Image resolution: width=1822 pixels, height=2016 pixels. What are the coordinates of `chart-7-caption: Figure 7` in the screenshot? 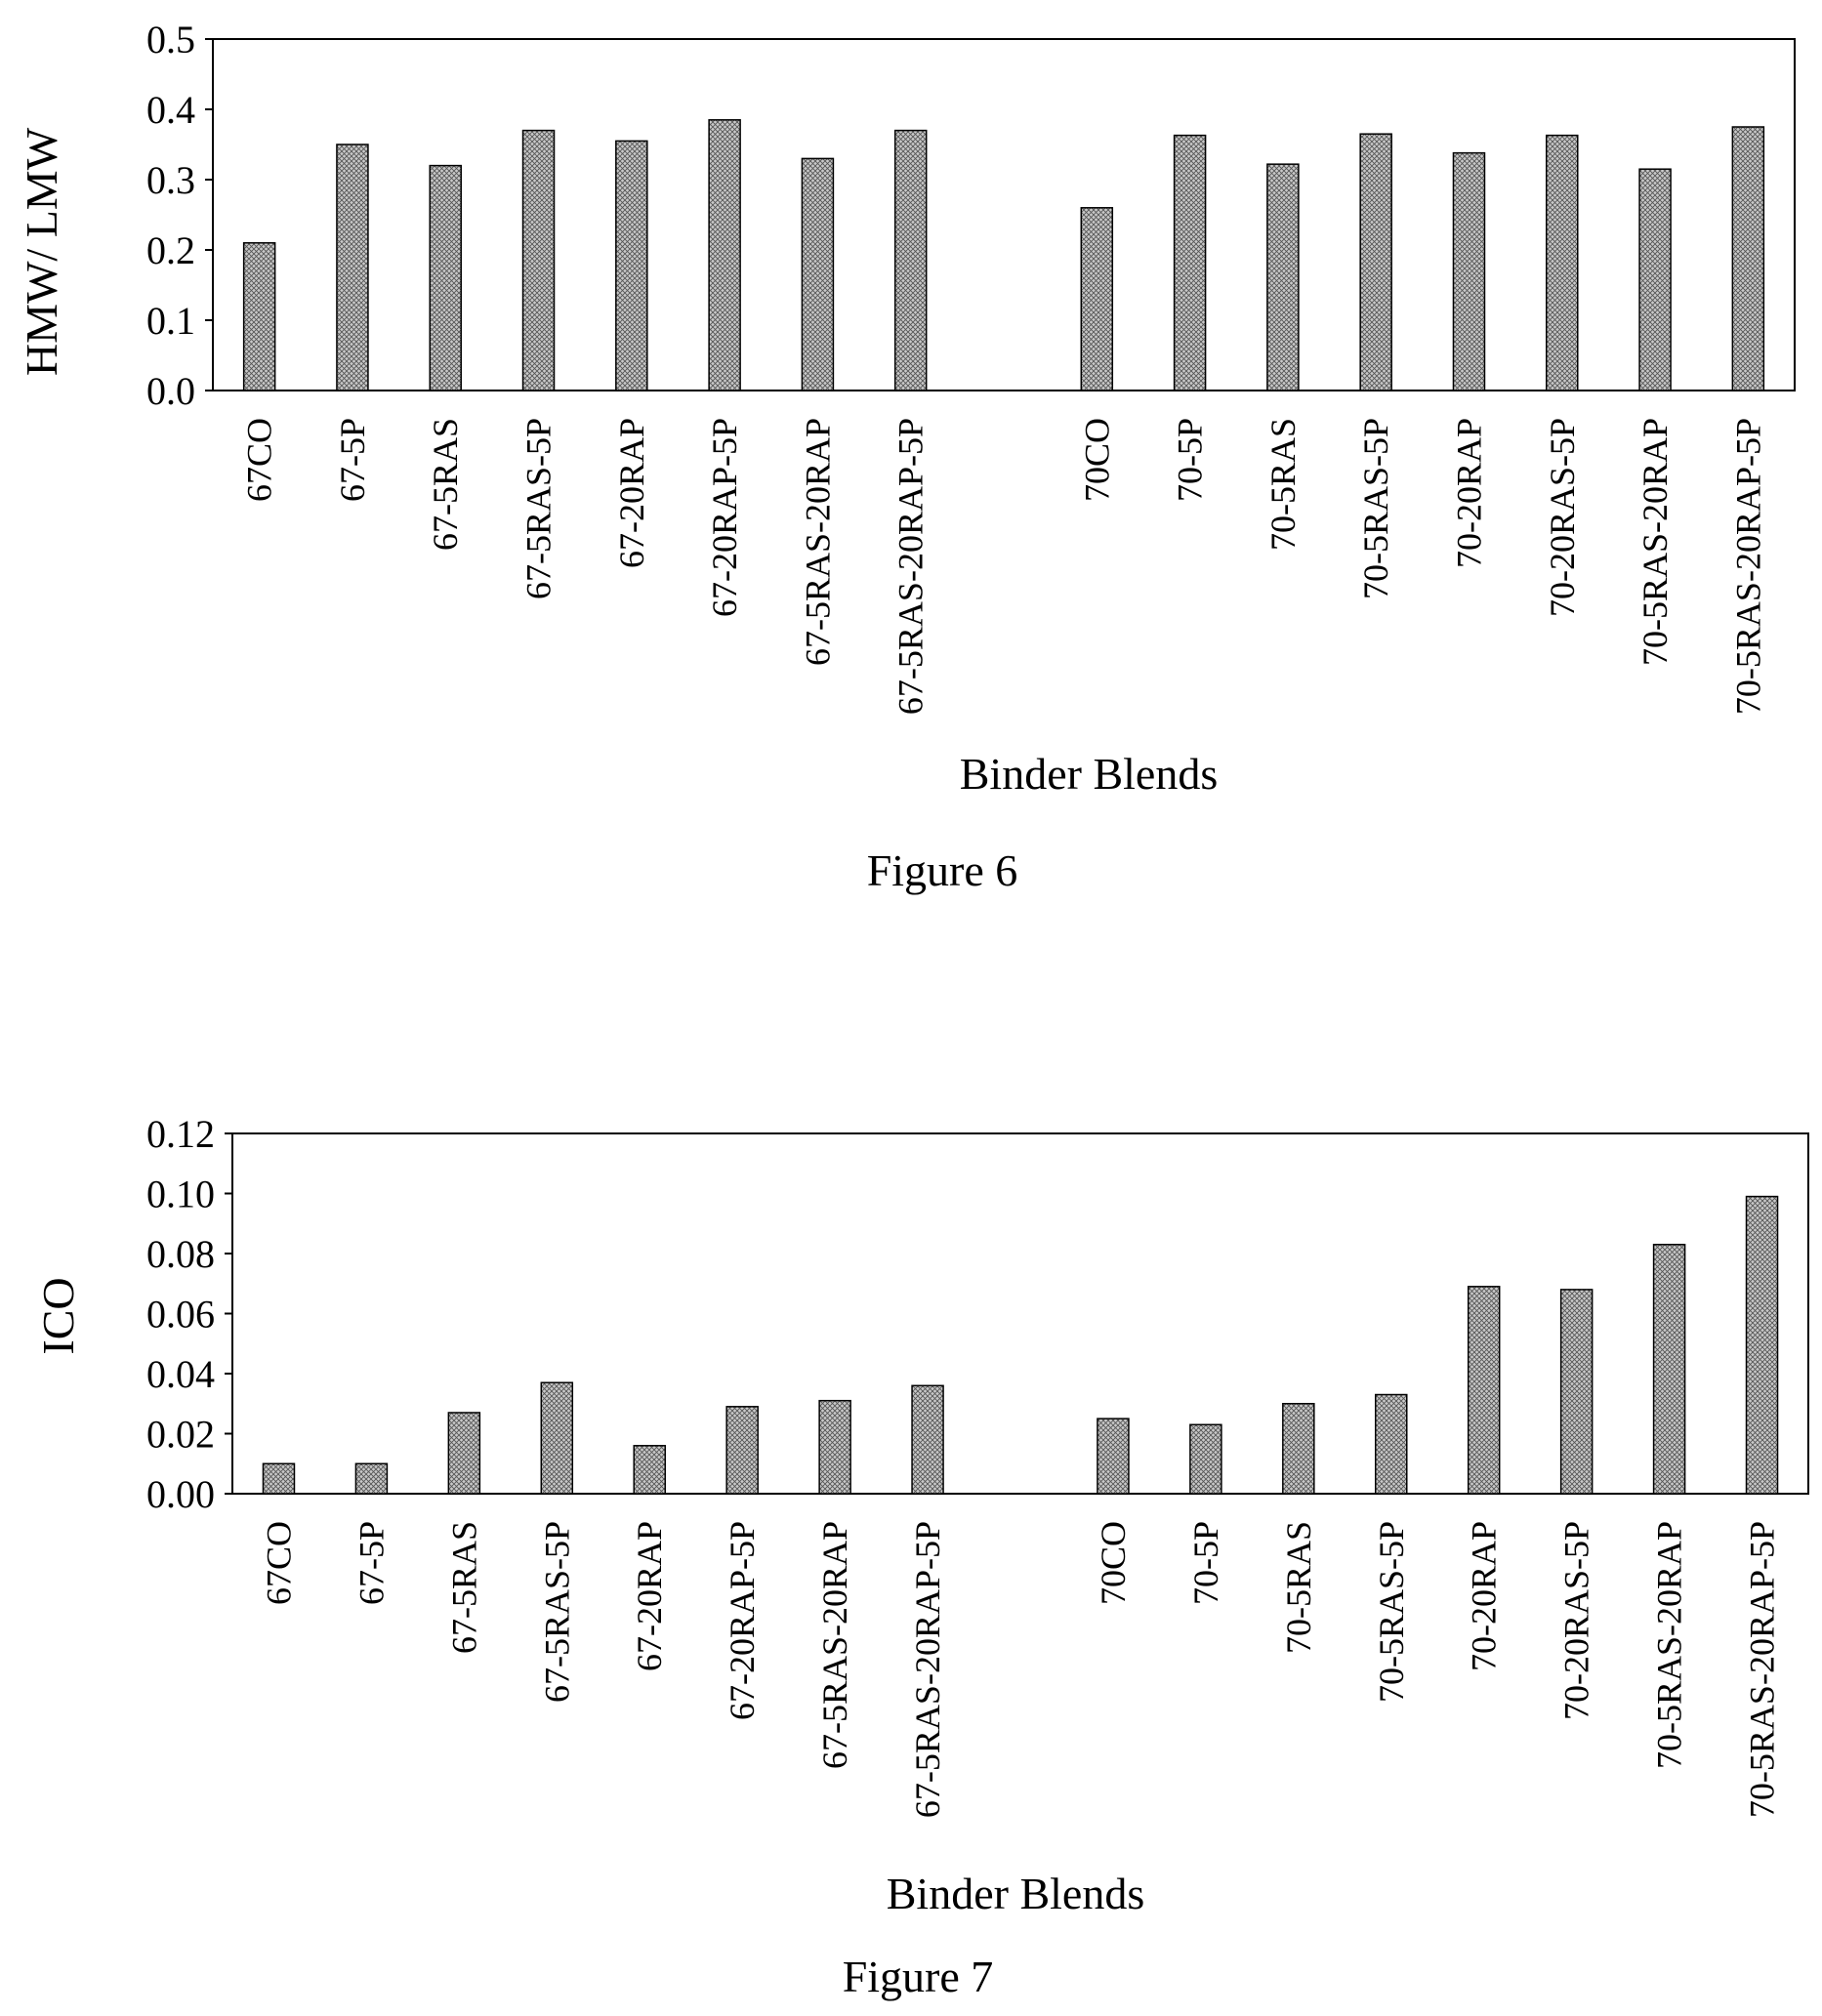 It's located at (918, 1977).